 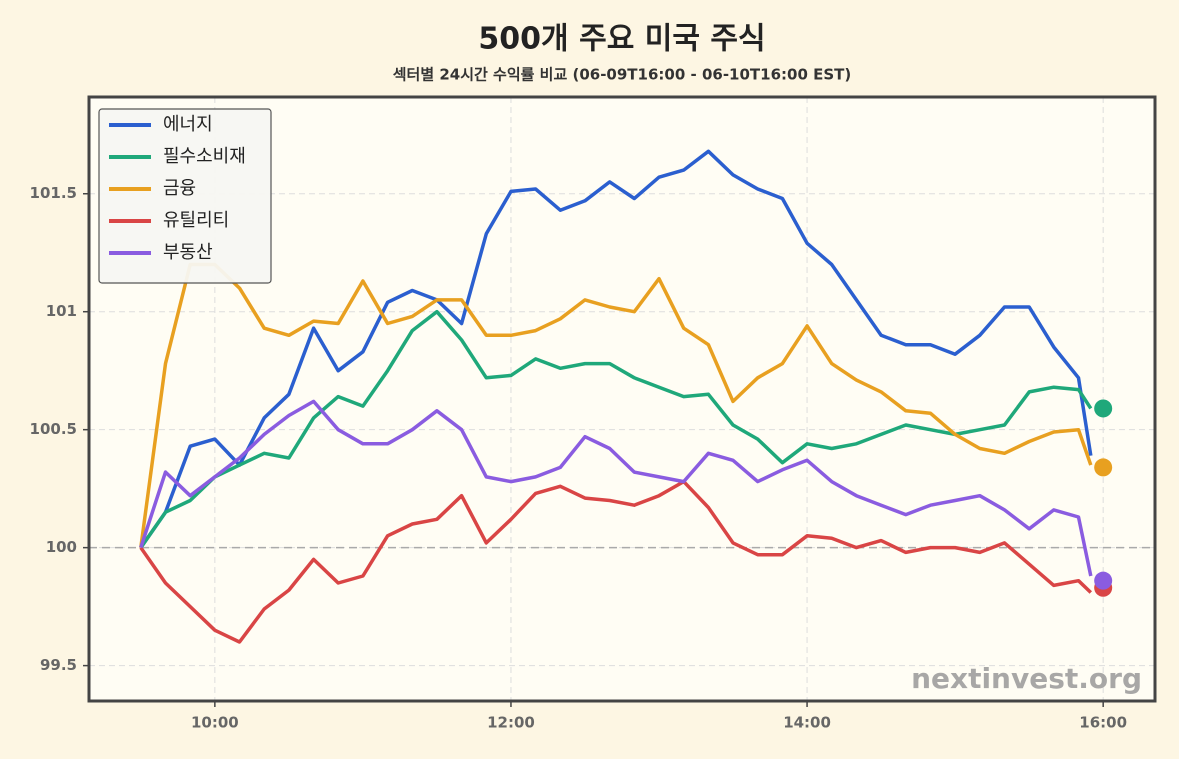 What do you see at coordinates (511, 723) in the screenshot?
I see `x-tick-label: 12:00` at bounding box center [511, 723].